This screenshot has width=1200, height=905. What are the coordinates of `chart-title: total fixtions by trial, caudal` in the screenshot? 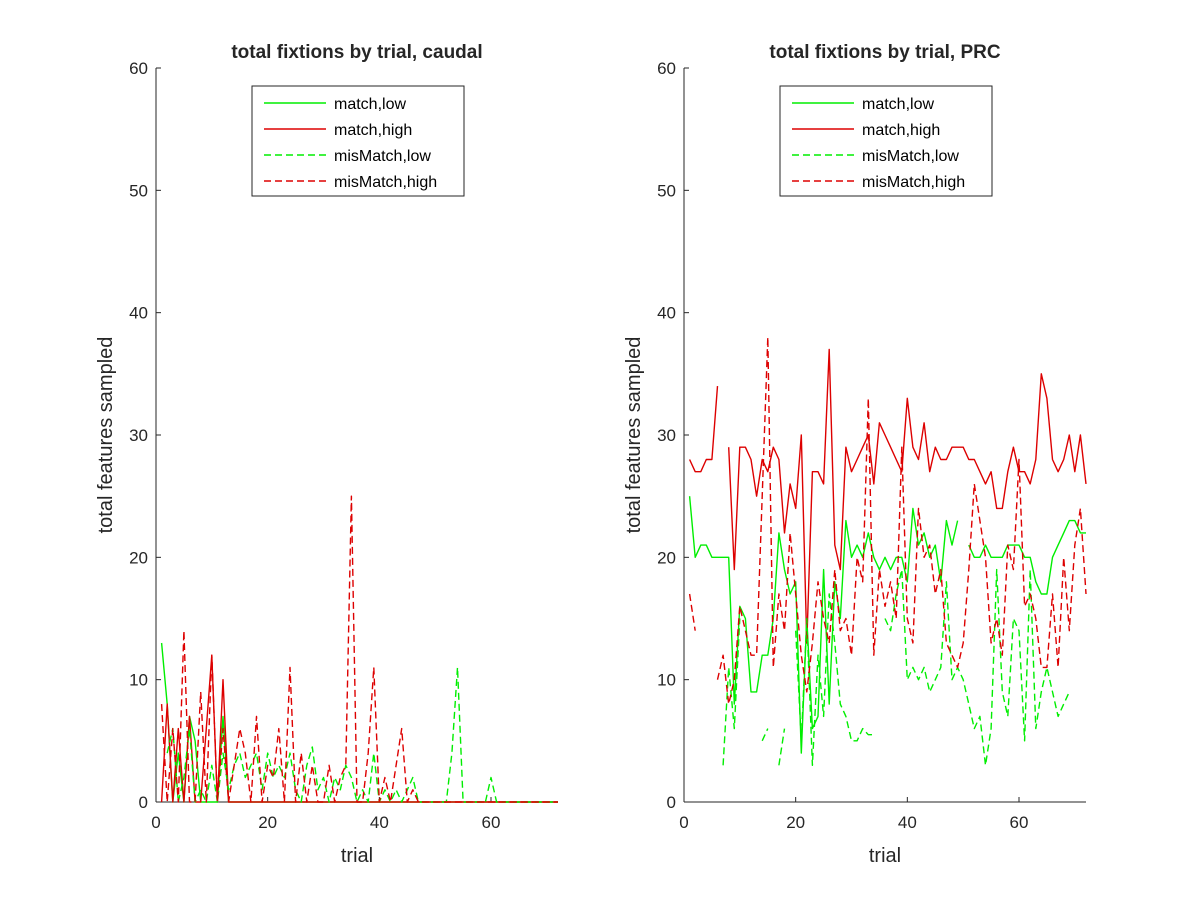 It's located at (356, 52).